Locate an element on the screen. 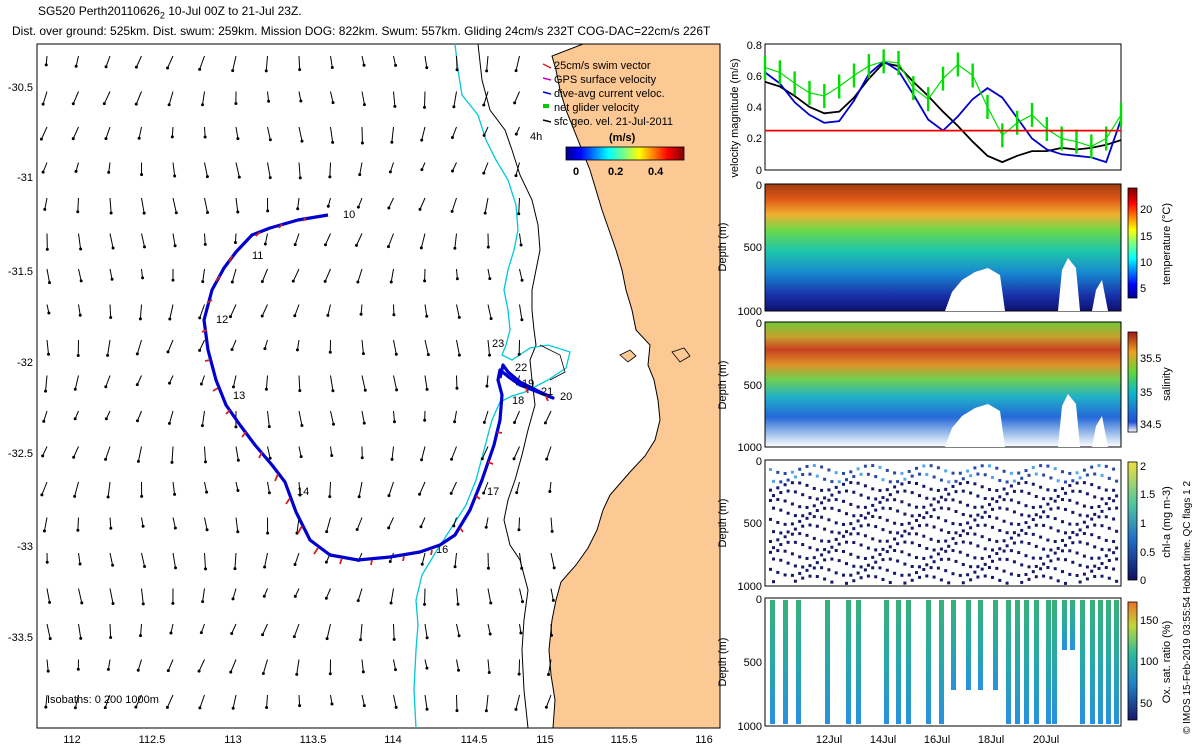  oxygen-panel: 50 100 150 Ox. sat. ratio (%) is located at coordinates (968, 662).